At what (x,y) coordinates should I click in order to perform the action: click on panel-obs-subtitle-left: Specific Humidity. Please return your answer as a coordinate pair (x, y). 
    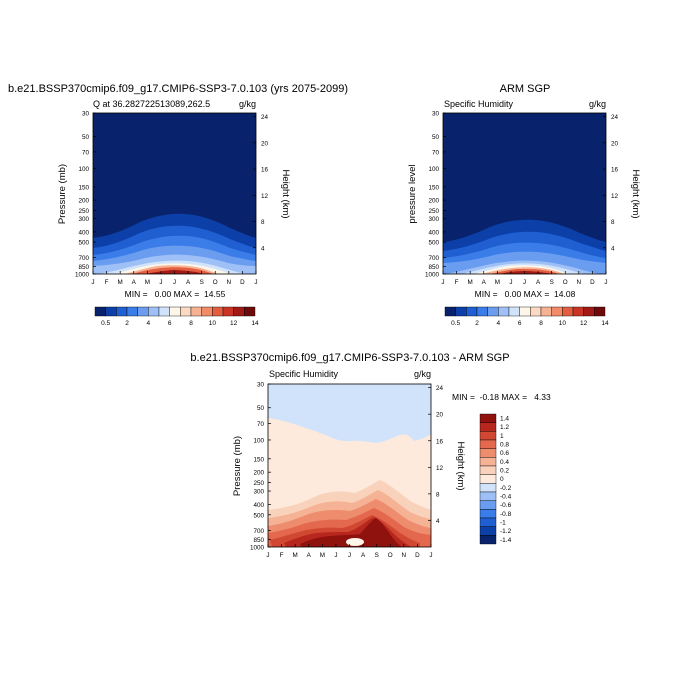
    Looking at the image, I should click on (479, 104).